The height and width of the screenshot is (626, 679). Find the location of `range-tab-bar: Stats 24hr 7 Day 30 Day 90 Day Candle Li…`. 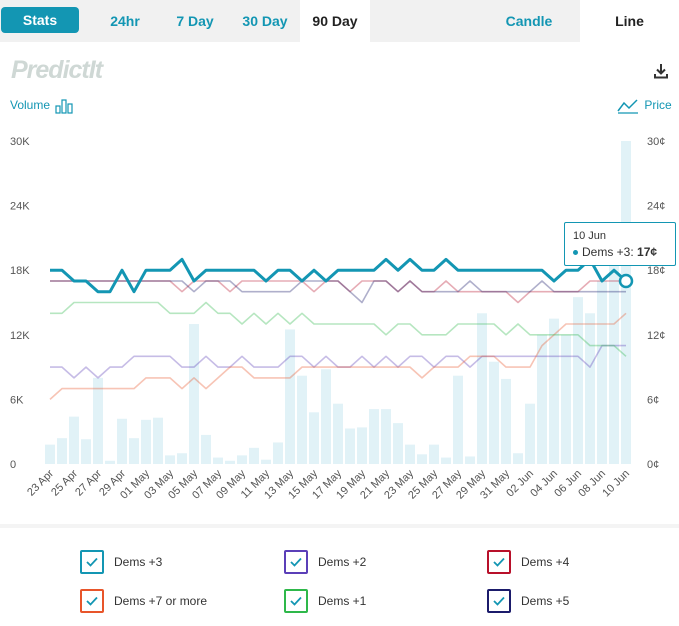

range-tab-bar: Stats 24hr 7 Day 30 Day 90 Day Candle Li… is located at coordinates (339, 21).